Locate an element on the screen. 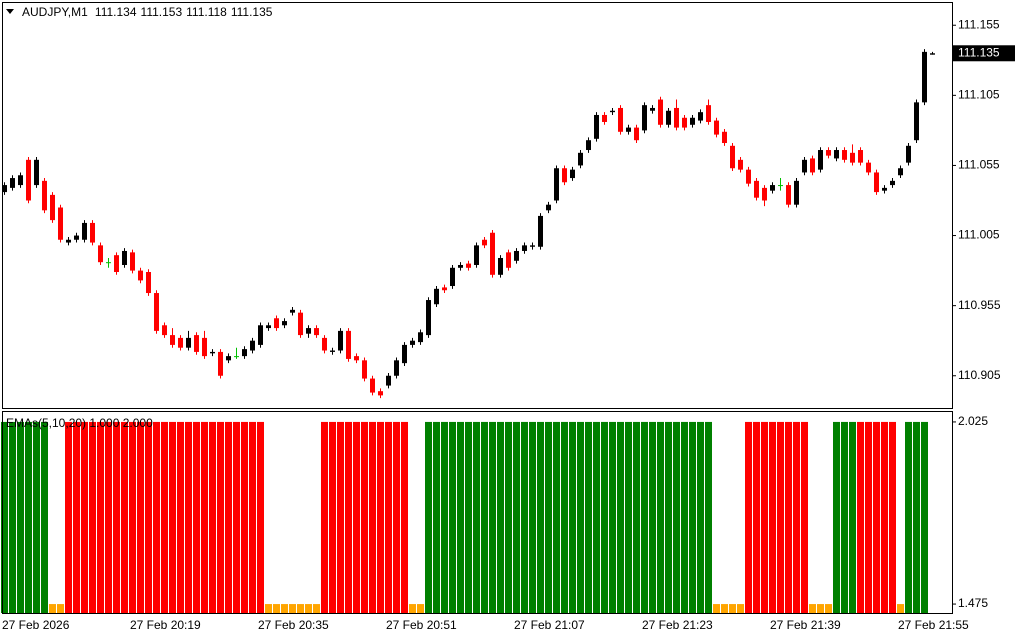 The width and height of the screenshot is (1024, 640). indicator-title: EMAs(5,10,20) 1.000 2.000 is located at coordinates (79, 423).